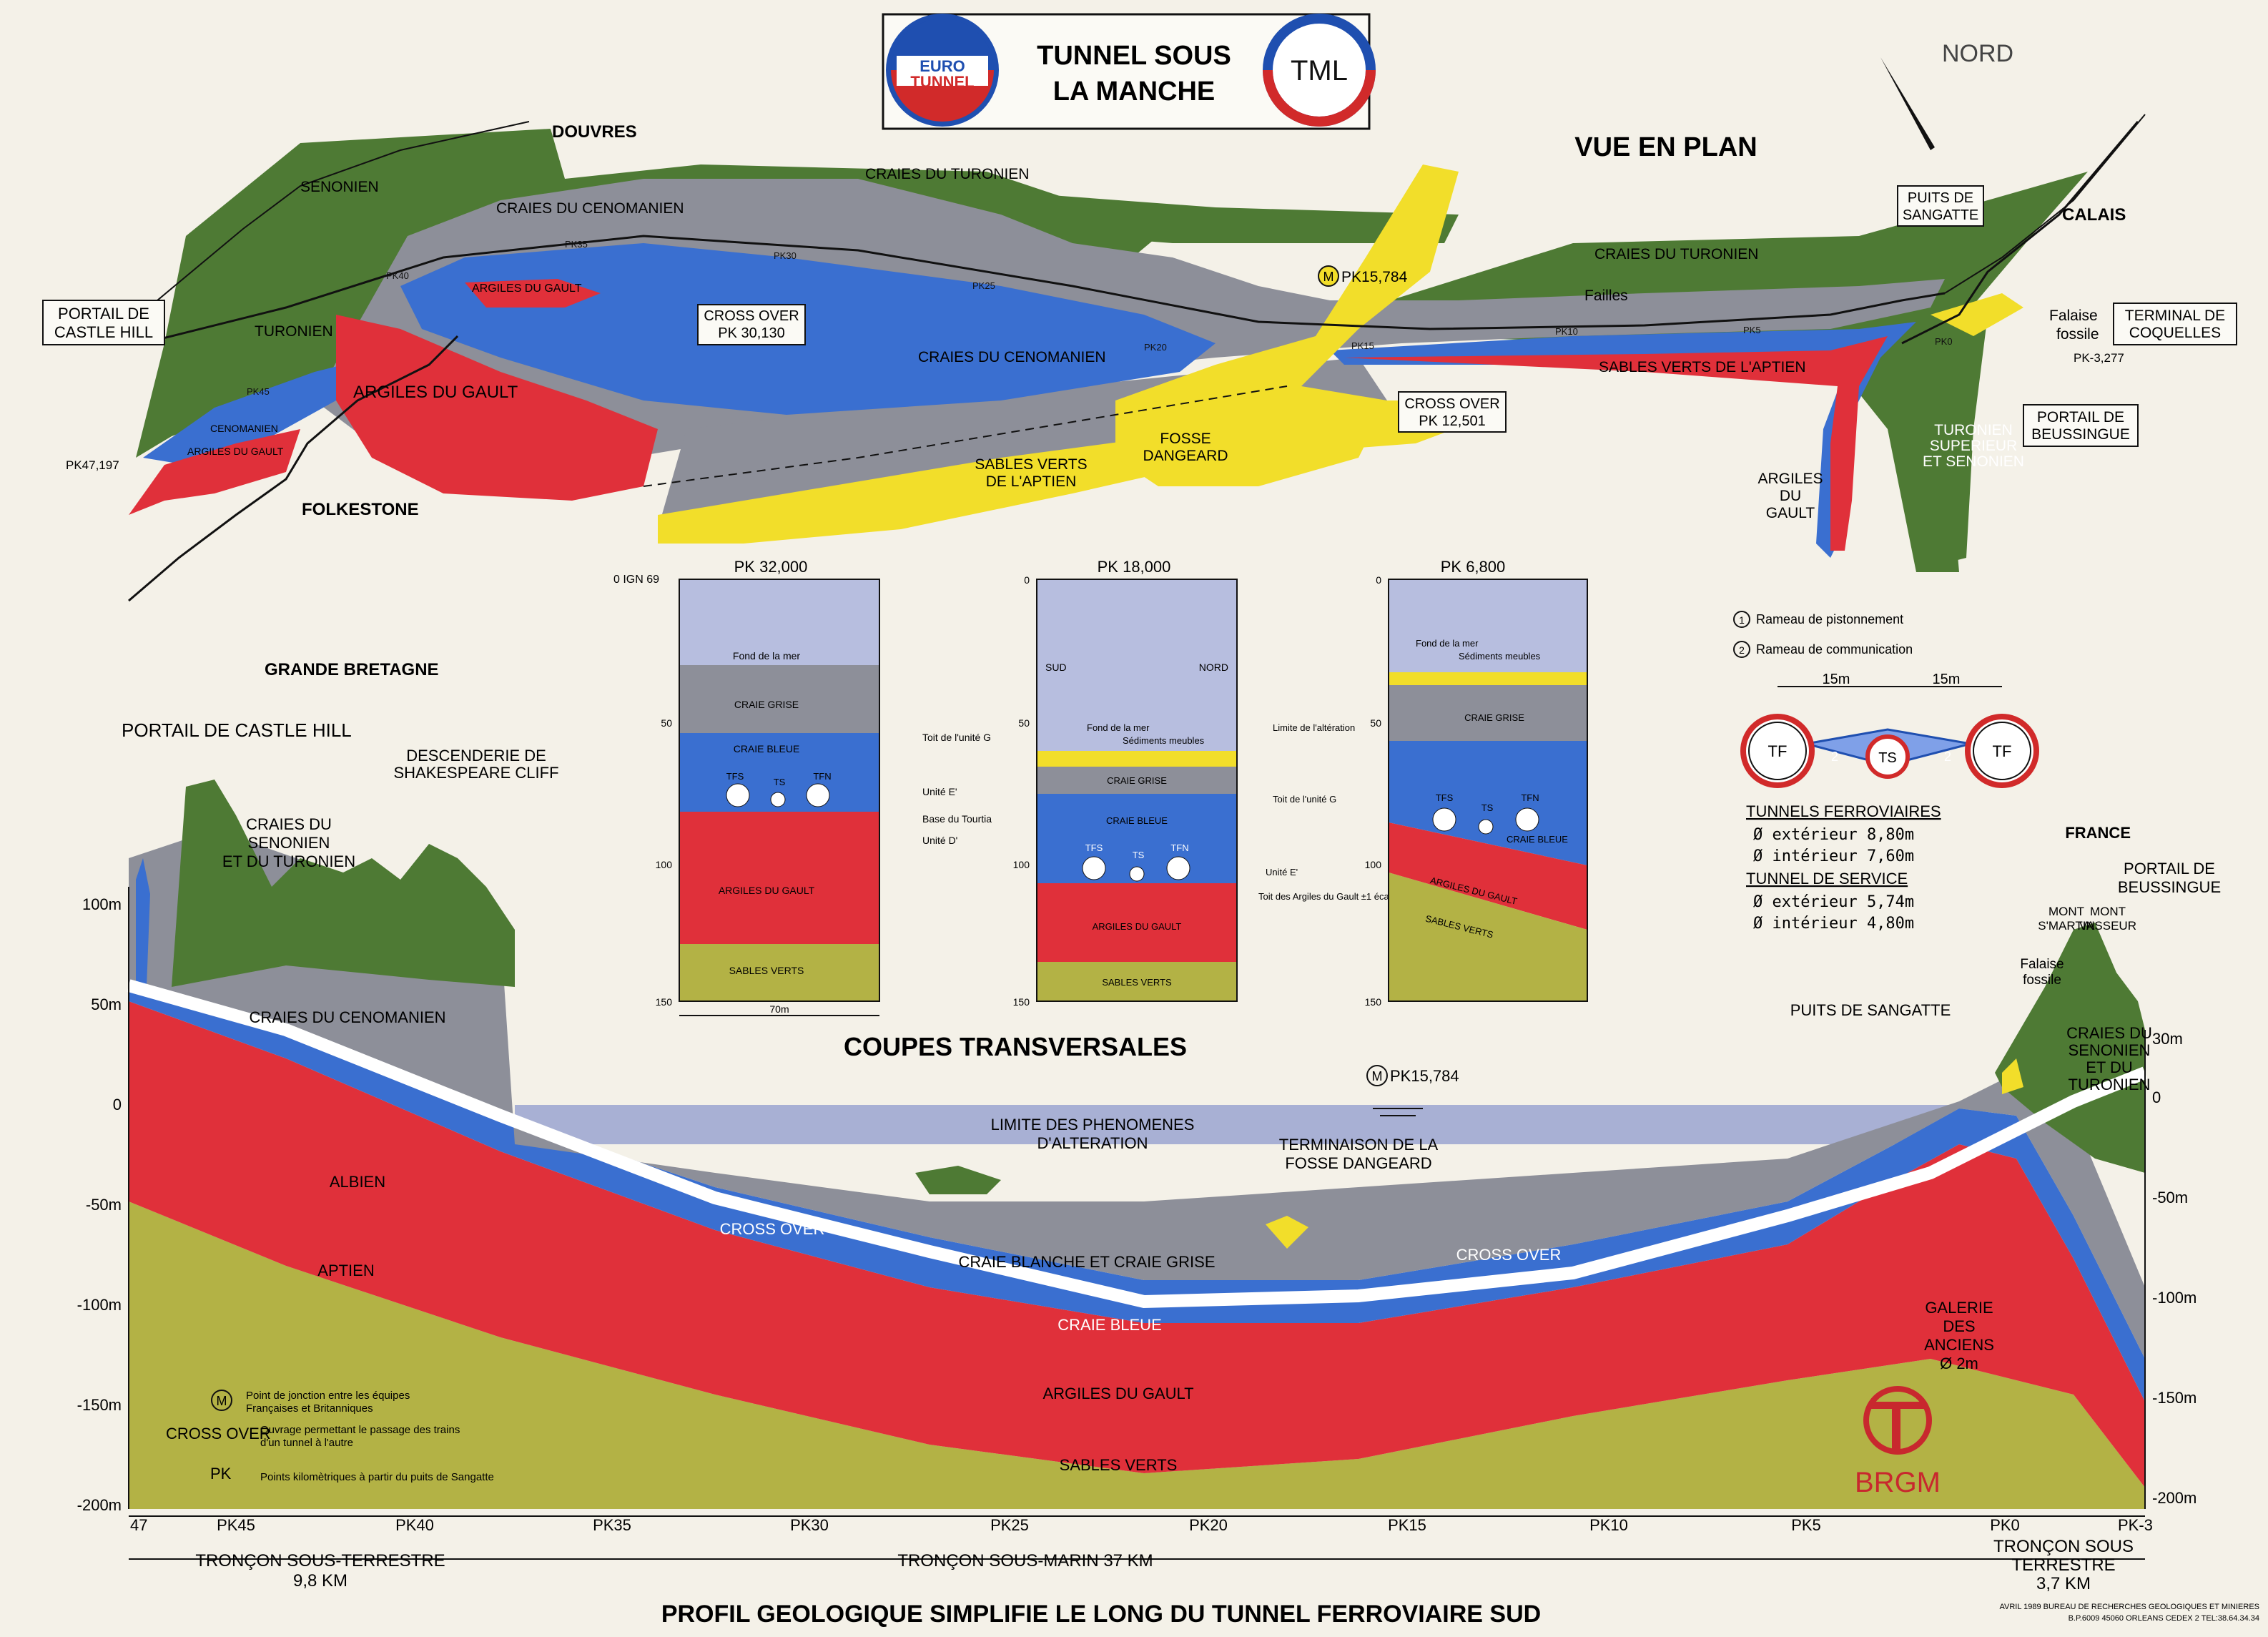 The image size is (2268, 1637). What do you see at coordinates (236, 451) in the screenshot?
I see `label-argiles-2: ARGILES DU GAULT` at bounding box center [236, 451].